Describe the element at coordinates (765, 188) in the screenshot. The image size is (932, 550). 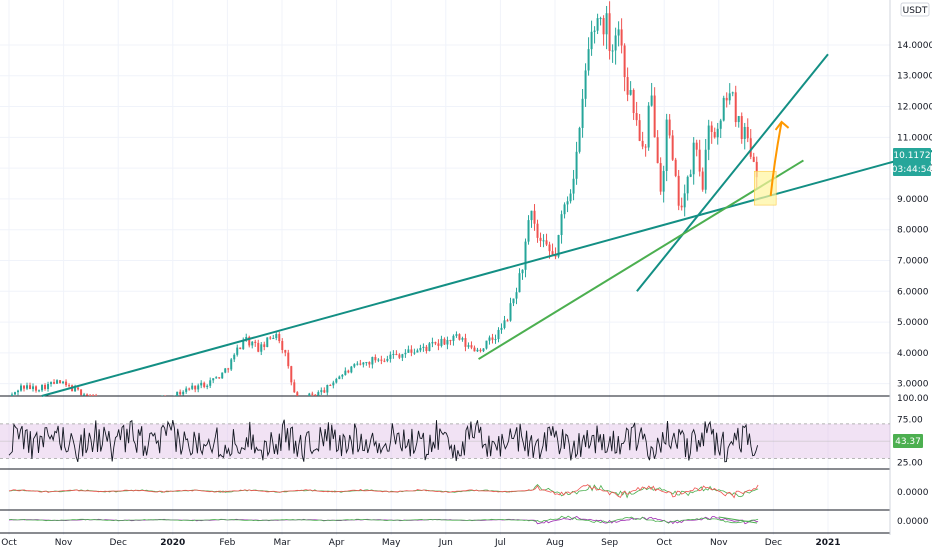
I see `highlight-box` at that location.